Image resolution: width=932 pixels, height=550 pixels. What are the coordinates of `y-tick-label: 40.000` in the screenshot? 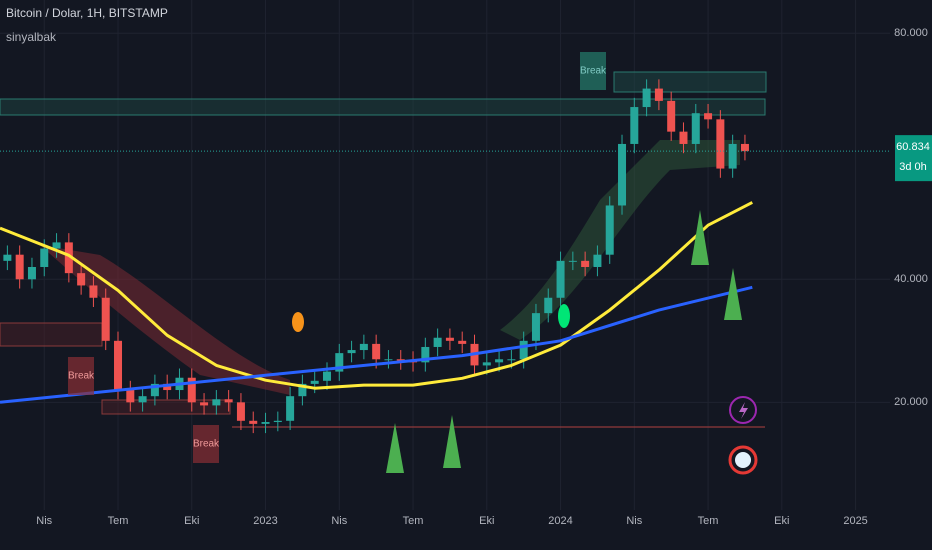 It's located at (911, 279).